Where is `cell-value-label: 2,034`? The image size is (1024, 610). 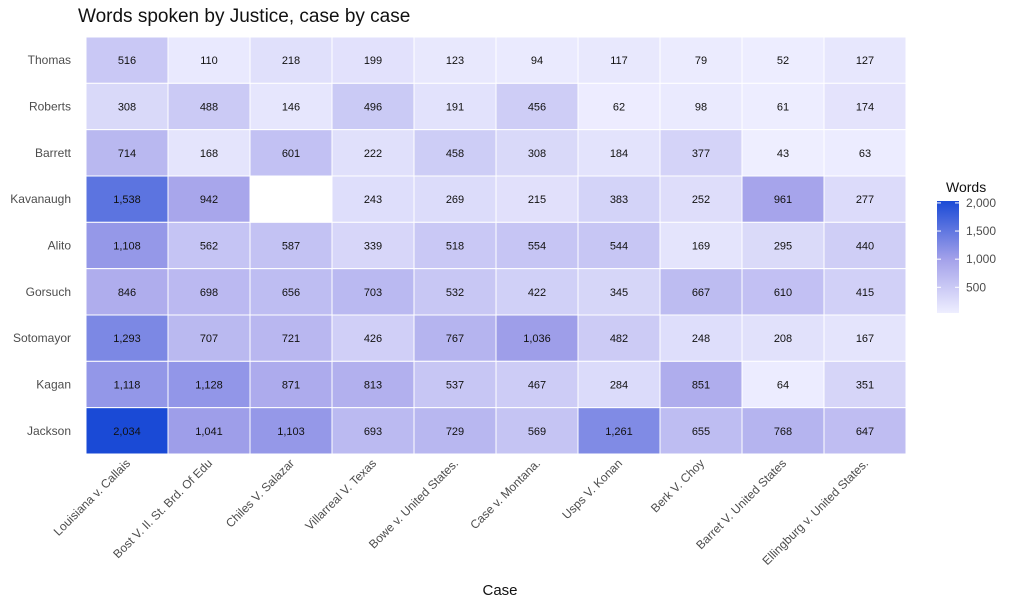 cell-value-label: 2,034 is located at coordinates (127, 432).